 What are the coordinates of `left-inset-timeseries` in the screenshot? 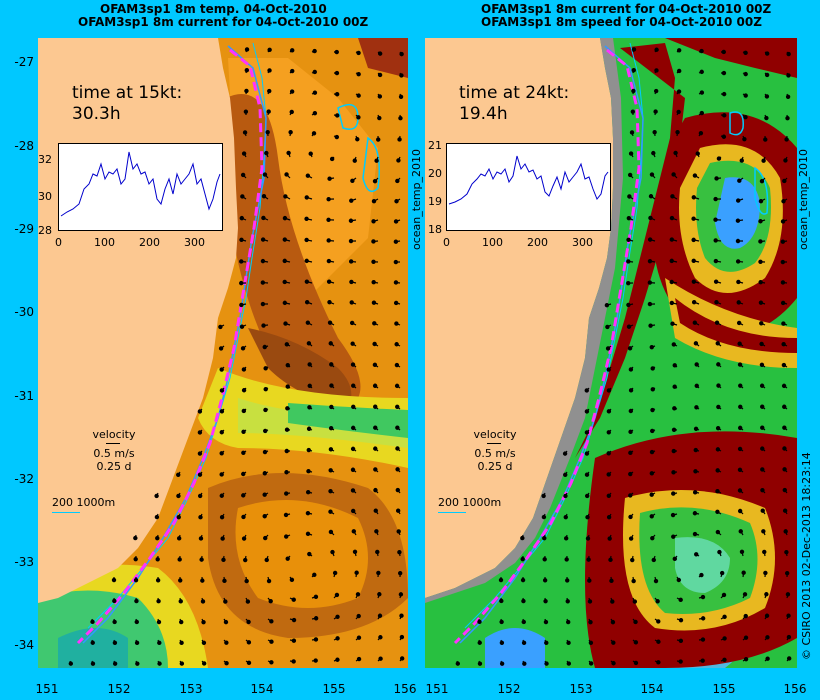 It's located at (140, 187).